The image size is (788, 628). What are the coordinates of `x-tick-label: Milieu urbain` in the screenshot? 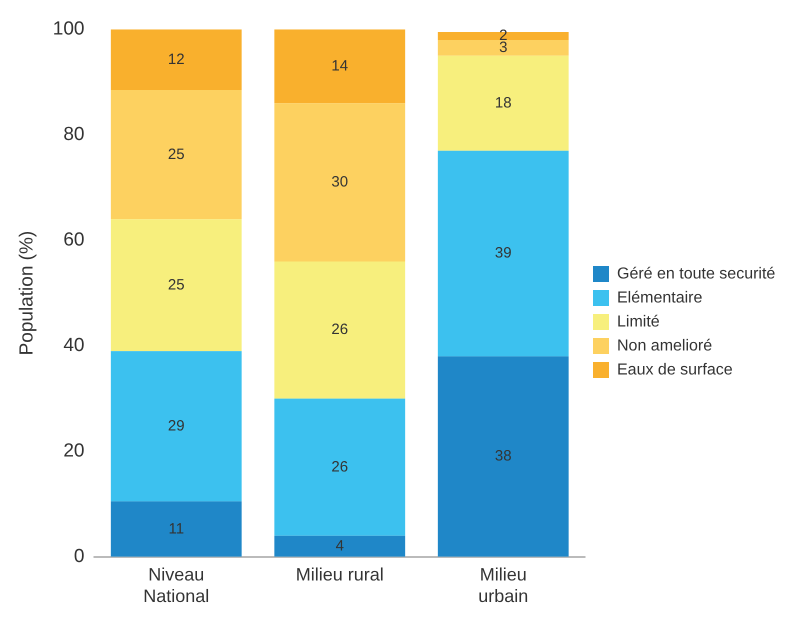 It's located at (503, 585).